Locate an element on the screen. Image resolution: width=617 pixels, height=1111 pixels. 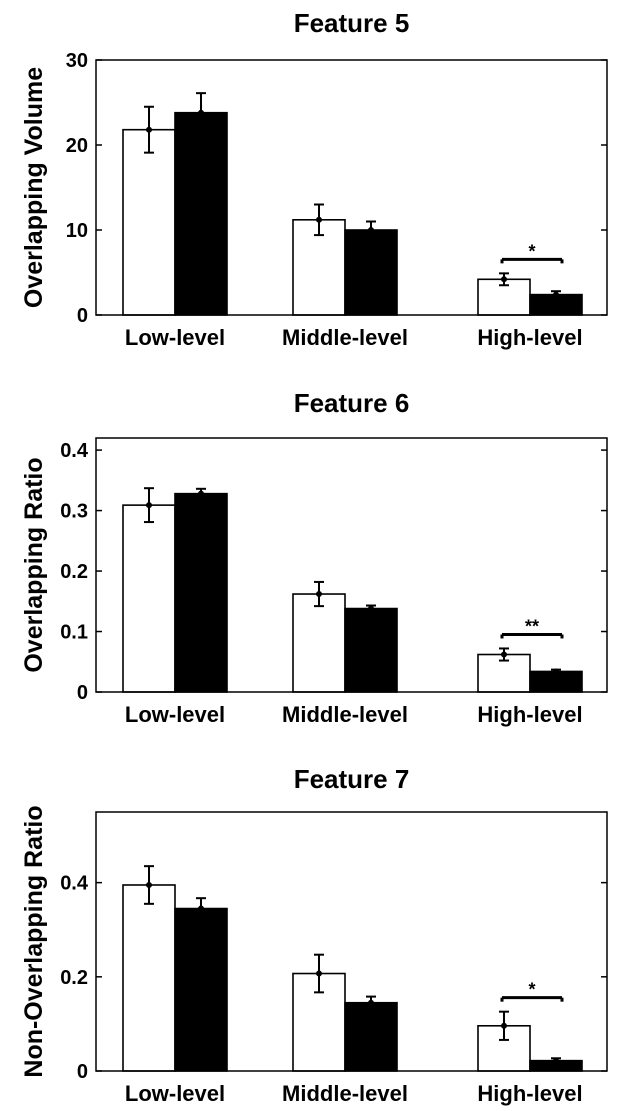
y-axis-label: Overlapping Ratio is located at coordinates (34, 564).